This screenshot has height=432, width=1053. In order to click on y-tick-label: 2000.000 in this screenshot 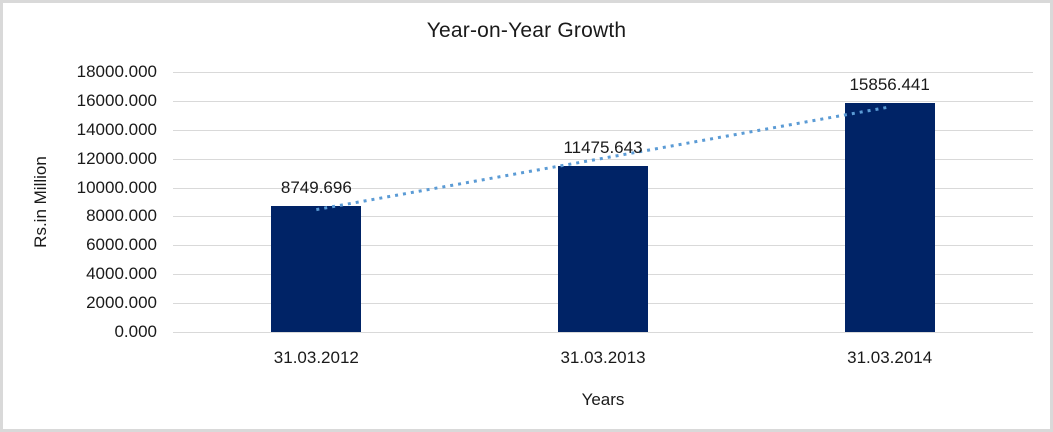, I will do `click(121, 303)`.